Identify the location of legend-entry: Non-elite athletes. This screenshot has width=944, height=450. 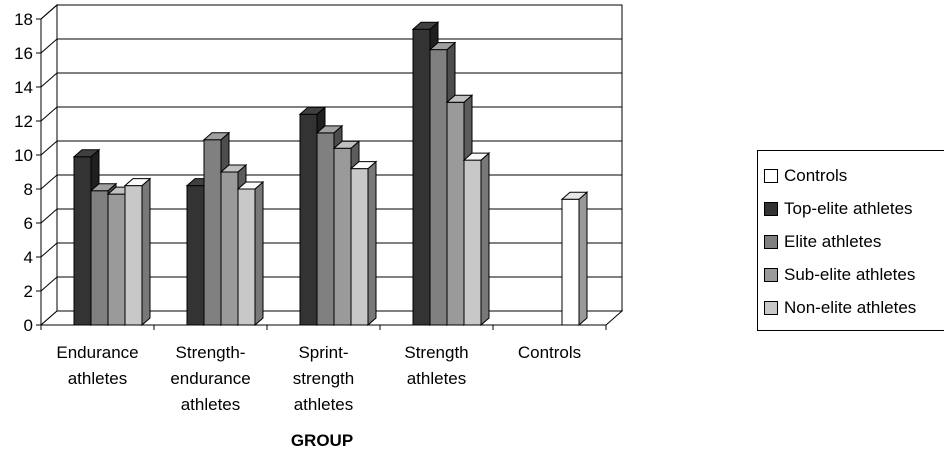
(854, 307).